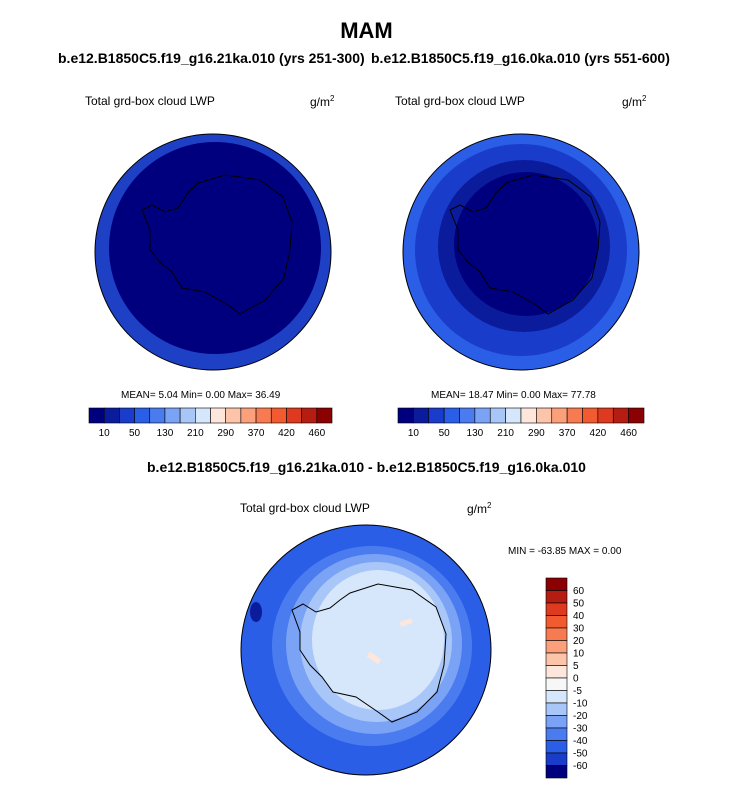 This screenshot has width=733, height=789. I want to click on left-stats: MEAN= 5.04 Min= 0.00 Max= 36.49, so click(201, 395).